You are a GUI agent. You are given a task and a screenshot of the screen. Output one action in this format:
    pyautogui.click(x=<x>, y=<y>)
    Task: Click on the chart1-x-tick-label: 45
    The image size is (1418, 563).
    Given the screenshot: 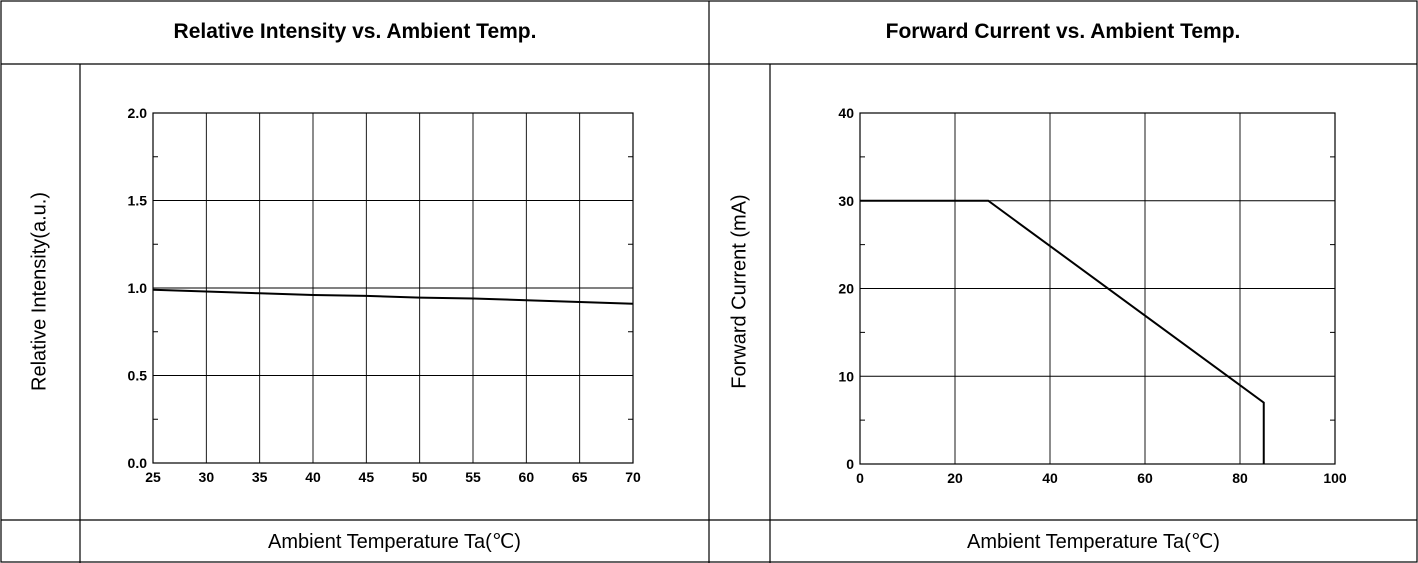 What is the action you would take?
    pyautogui.click(x=367, y=477)
    